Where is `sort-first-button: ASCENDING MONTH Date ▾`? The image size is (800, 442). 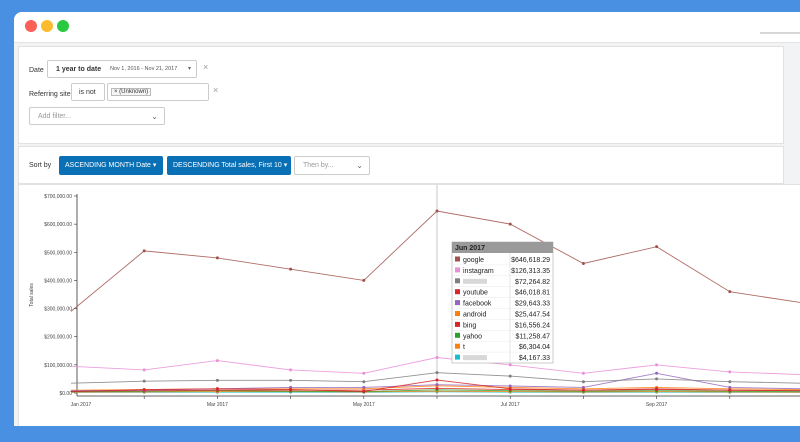
sort-first-button: ASCENDING MONTH Date ▾ is located at coordinates (111, 165).